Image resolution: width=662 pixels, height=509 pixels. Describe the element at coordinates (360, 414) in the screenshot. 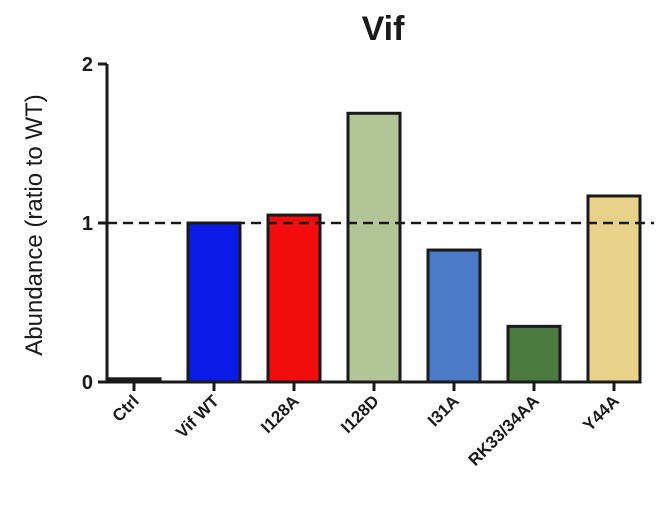

I see `x-tick-label-i128d: I128D` at that location.